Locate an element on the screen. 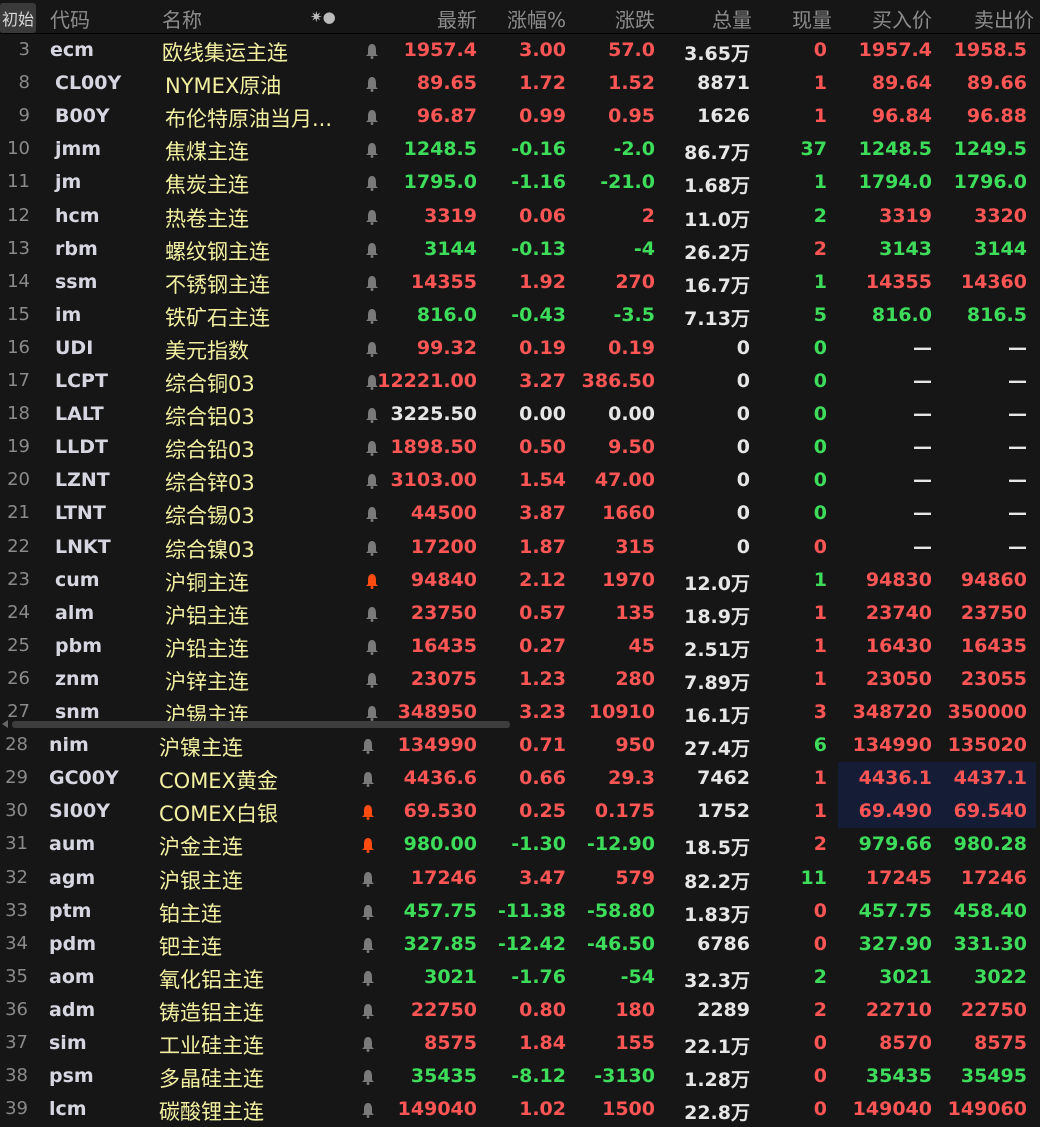 The width and height of the screenshot is (1040, 1127). table-row: 15 im 铁矿石主连 816.0 -0.43 -3.5 7.13万 5 816.0 816.5 is located at coordinates (520, 315).